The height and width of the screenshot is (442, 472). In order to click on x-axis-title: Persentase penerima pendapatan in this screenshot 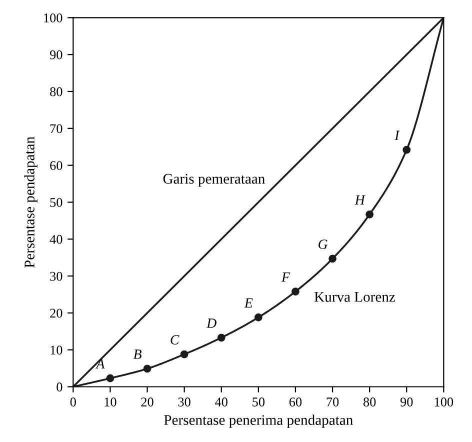, I will do `click(258, 421)`.